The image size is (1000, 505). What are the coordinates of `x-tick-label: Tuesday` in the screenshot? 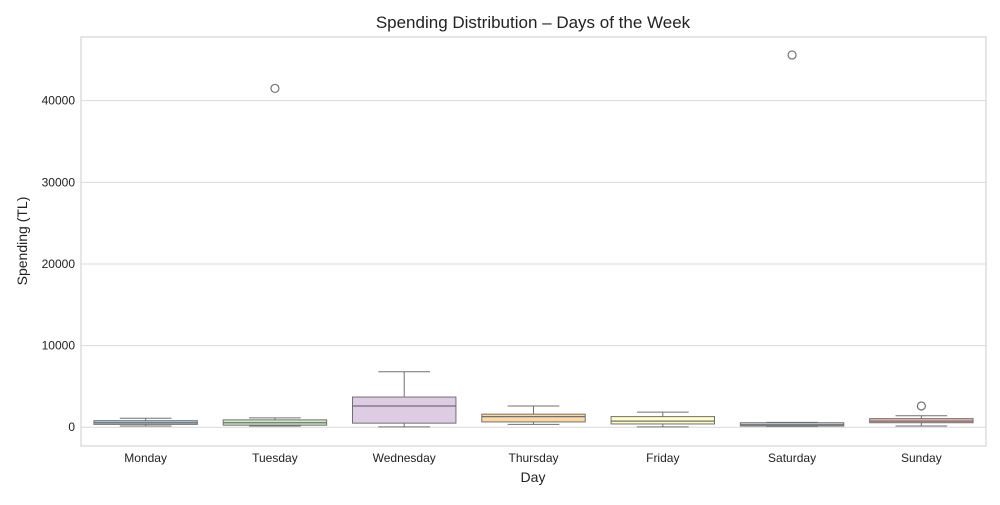 It's located at (275, 458).